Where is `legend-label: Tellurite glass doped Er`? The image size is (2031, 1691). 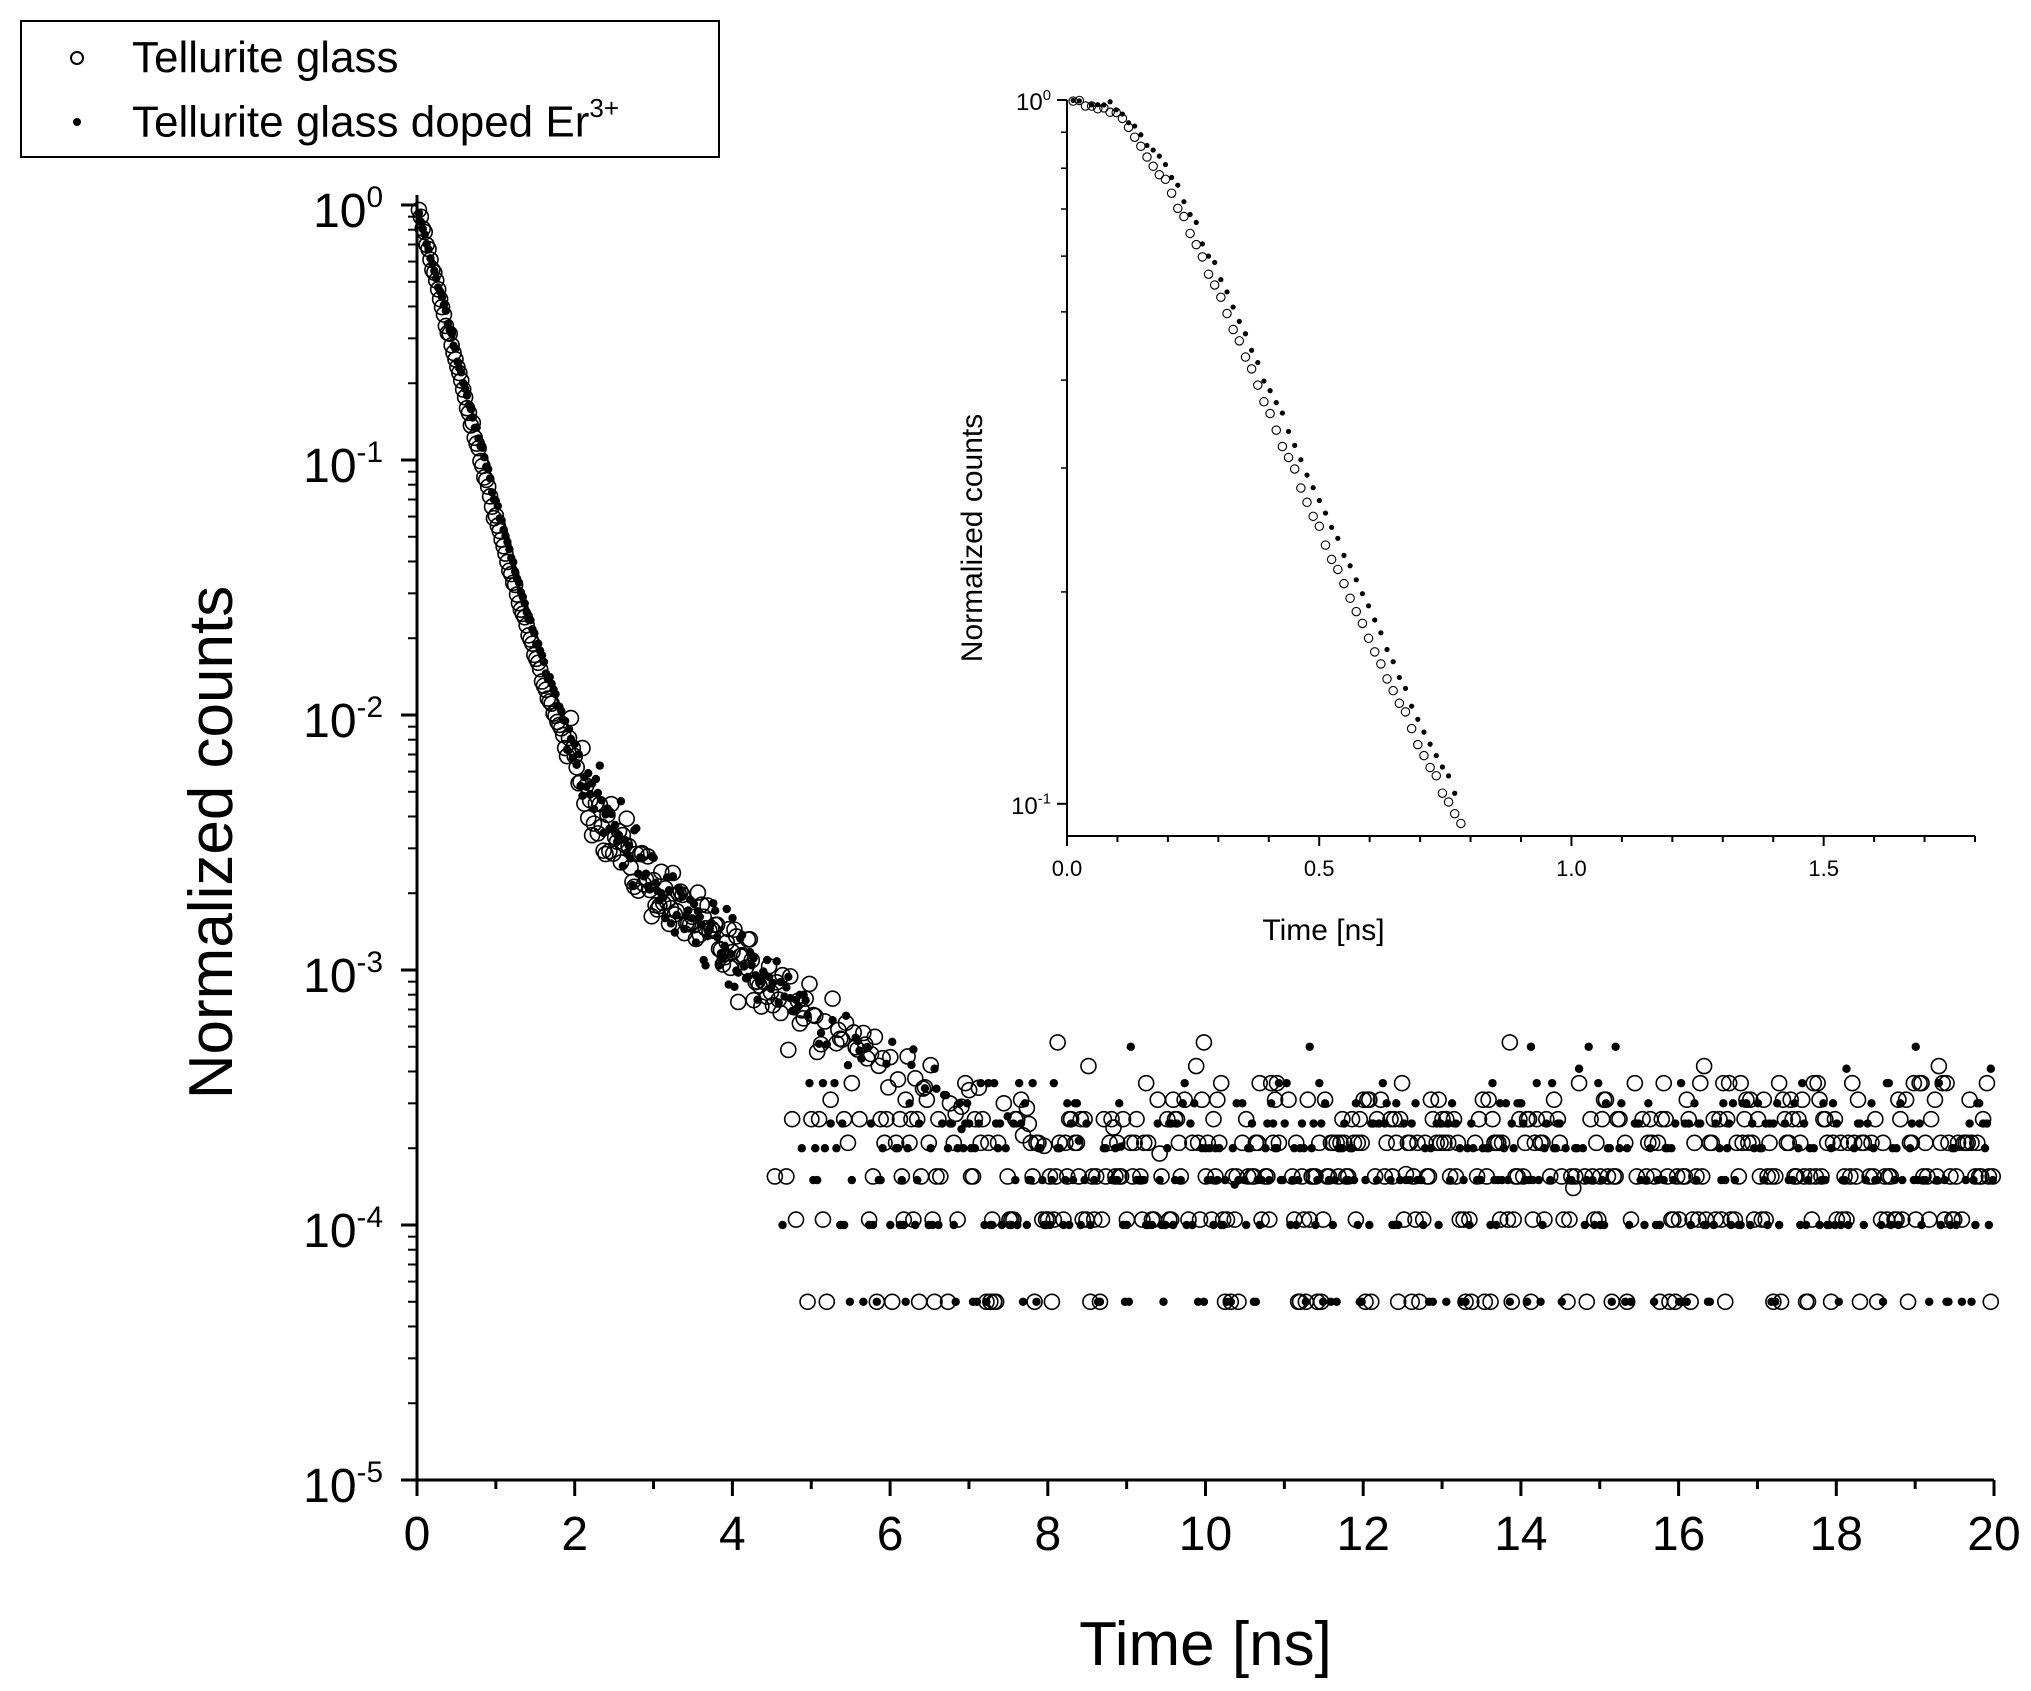
legend-label: Tellurite glass doped Er is located at coordinates (361, 122).